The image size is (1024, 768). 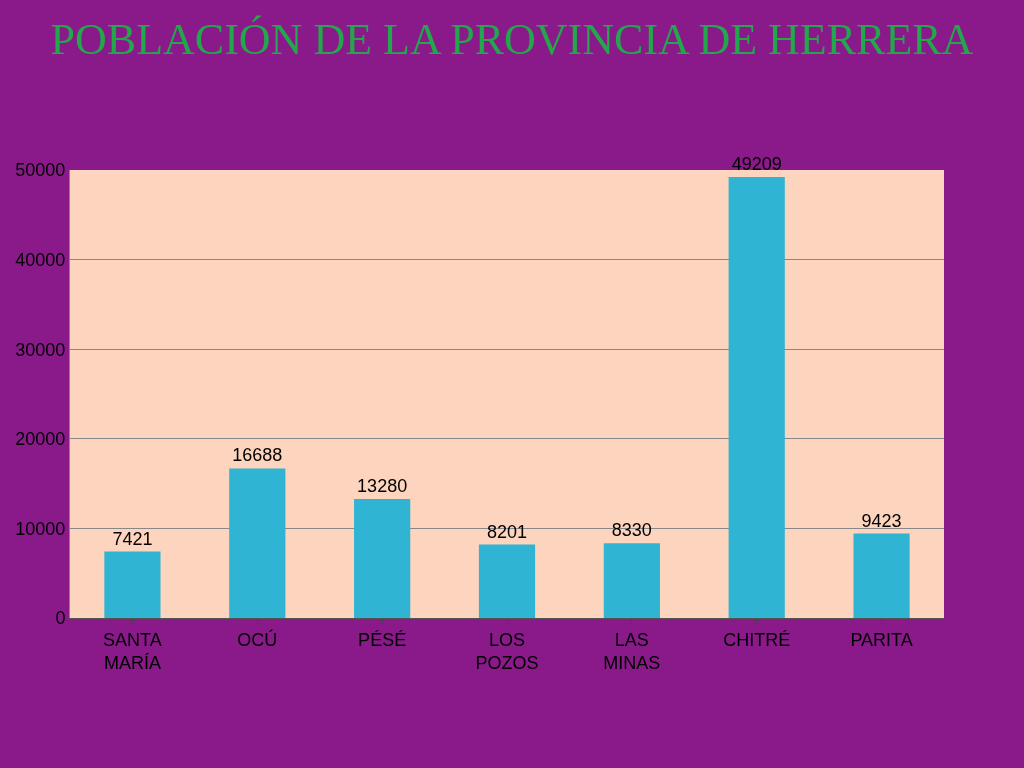 I want to click on x-tick-label: SANTA MARÍA, so click(x=132, y=651).